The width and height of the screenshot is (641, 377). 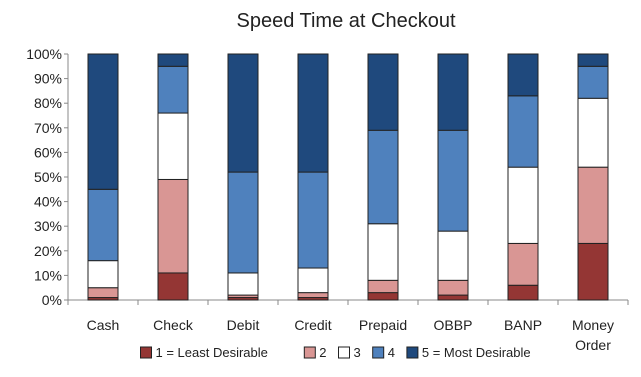 I want to click on legend-label: 4, so click(x=391, y=352).